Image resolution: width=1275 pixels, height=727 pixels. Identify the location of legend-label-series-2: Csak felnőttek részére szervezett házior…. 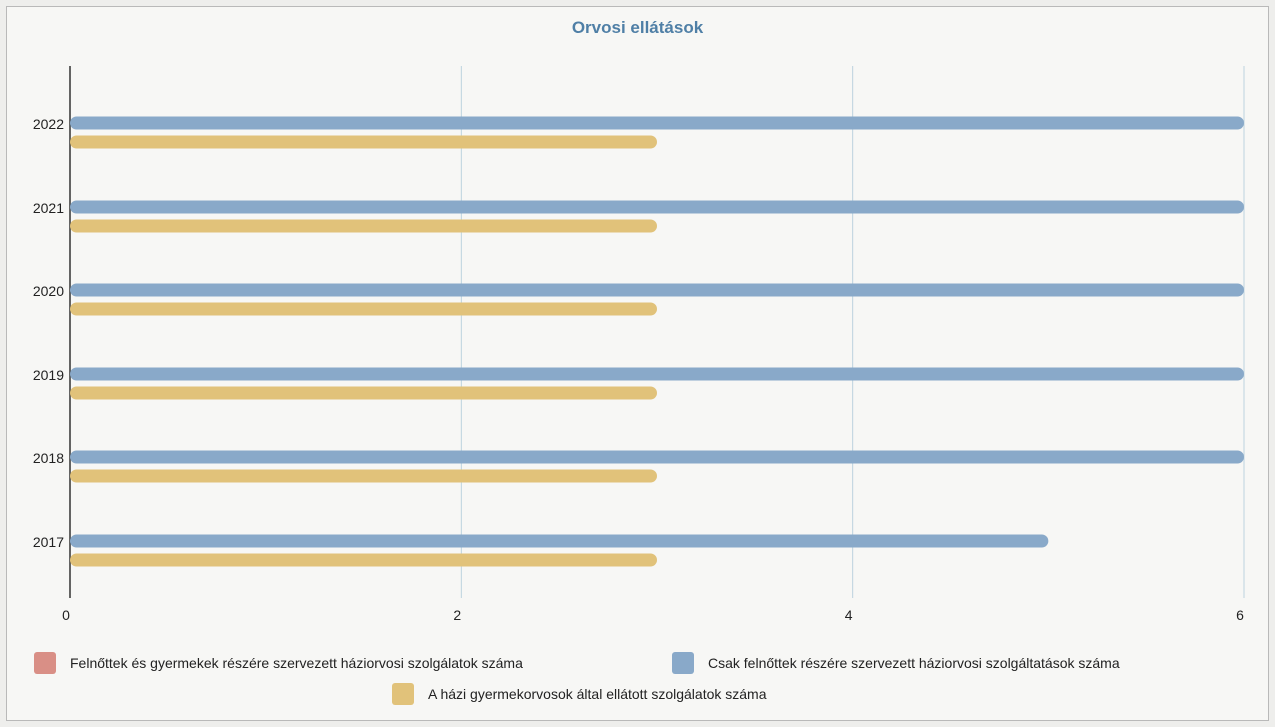
(914, 663).